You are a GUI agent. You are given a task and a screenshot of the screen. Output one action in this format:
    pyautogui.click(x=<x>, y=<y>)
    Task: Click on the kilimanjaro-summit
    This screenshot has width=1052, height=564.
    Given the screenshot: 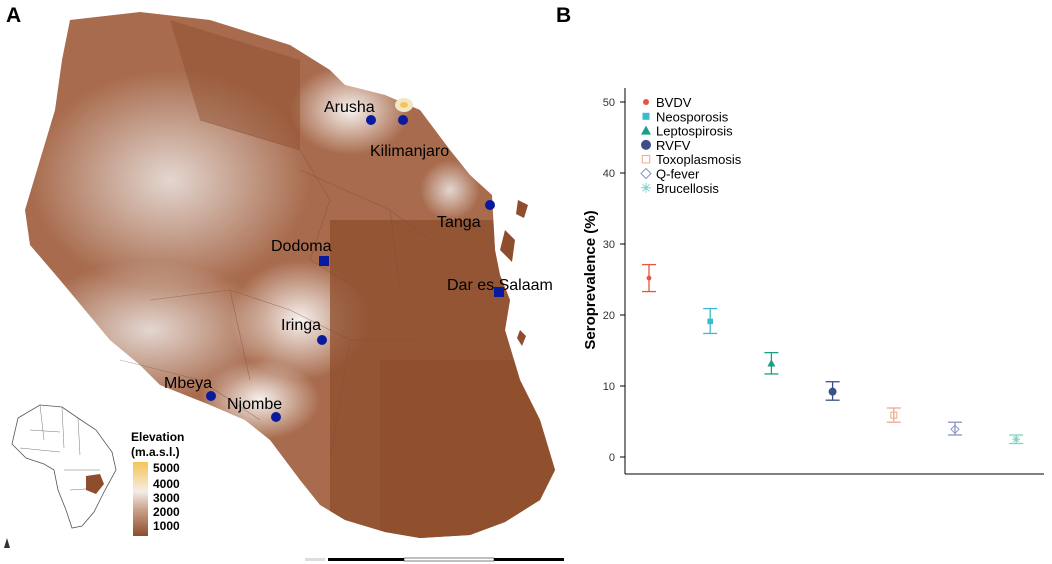 What is the action you would take?
    pyautogui.click(x=404, y=105)
    